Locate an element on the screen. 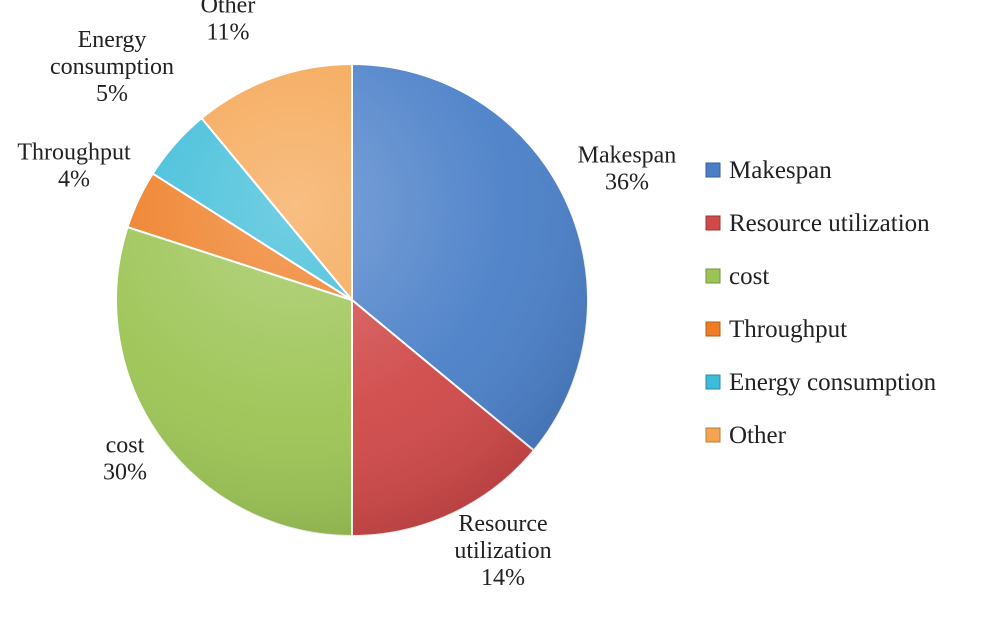  legend-item-throughput: Throughput is located at coordinates (776, 329).